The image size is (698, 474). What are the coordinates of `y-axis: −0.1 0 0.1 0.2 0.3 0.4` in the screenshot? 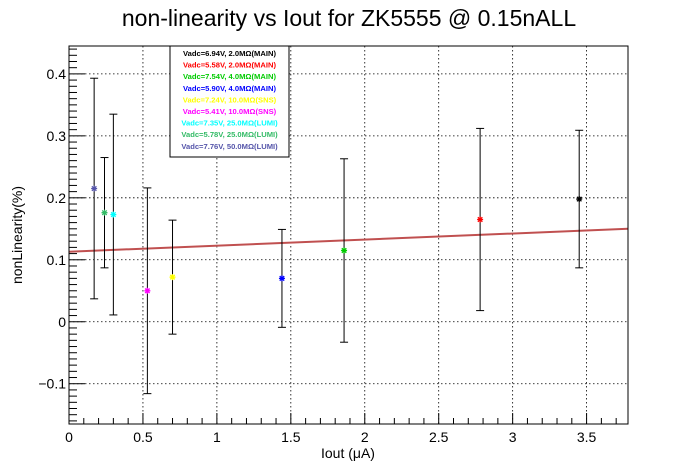 It's located at (61, 235).